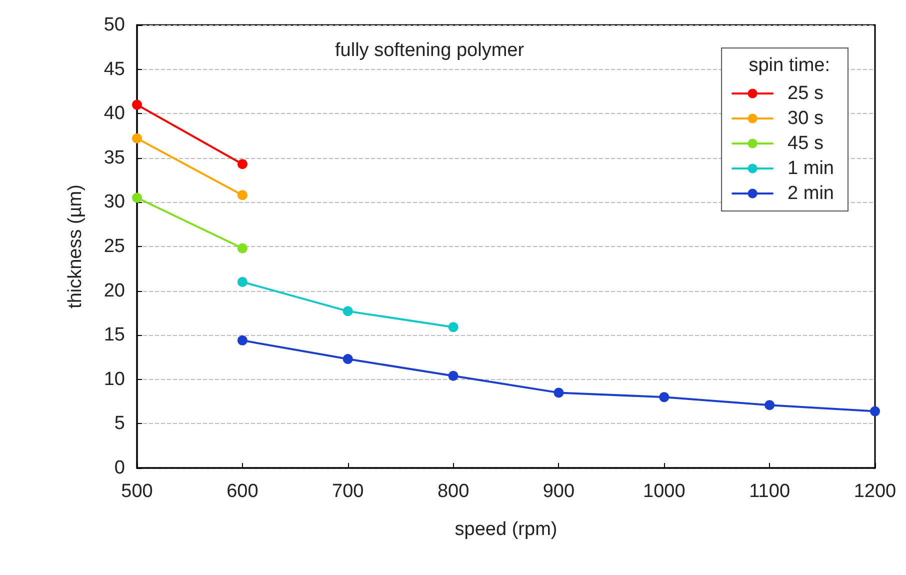  Describe the element at coordinates (114, 113) in the screenshot. I see `y-tick-label: 40` at that location.